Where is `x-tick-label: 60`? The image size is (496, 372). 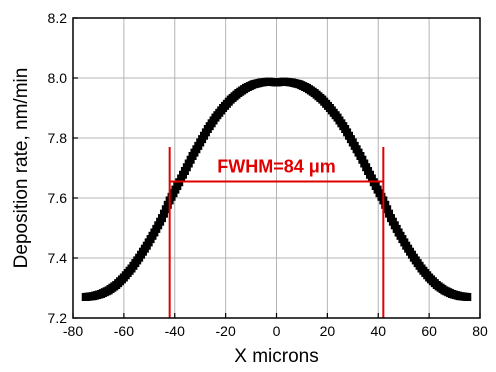
x-tick-label: 60 is located at coordinates (429, 331).